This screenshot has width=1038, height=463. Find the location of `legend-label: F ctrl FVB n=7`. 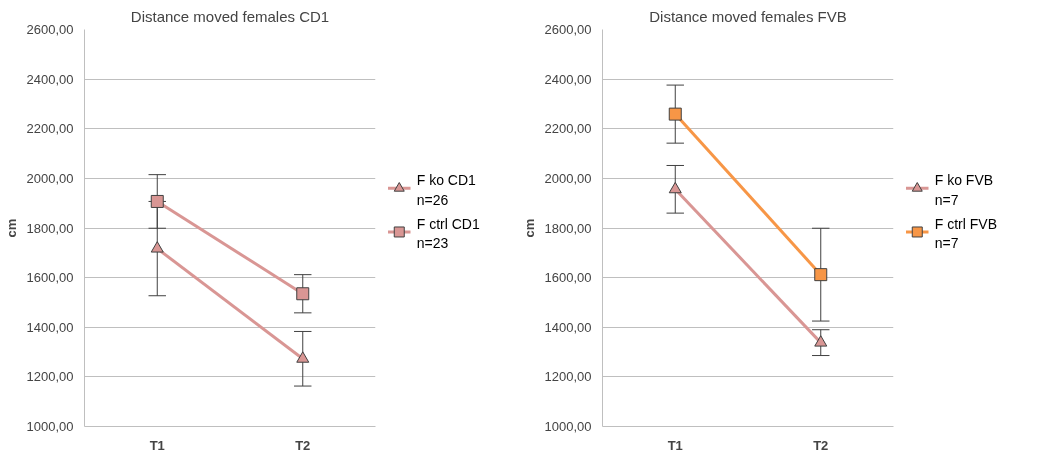

legend-label: F ctrl FVB n=7 is located at coordinates (965, 234).